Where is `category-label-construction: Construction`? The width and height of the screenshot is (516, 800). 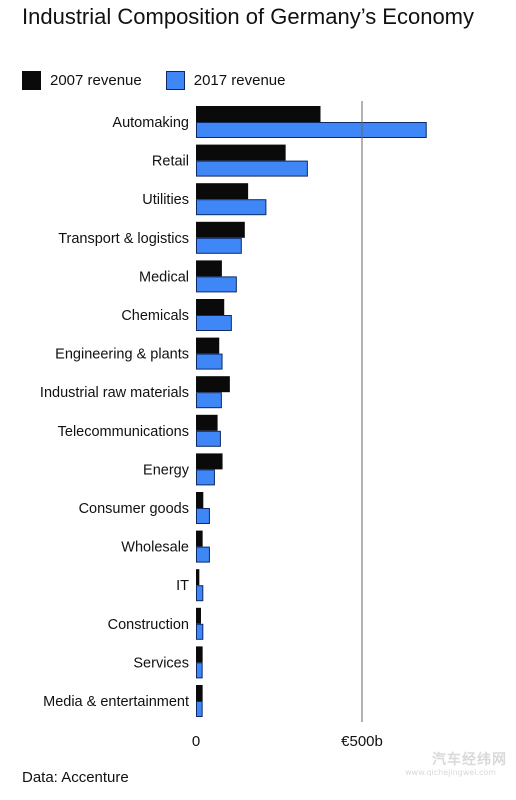
category-label-construction: Construction is located at coordinates (148, 625).